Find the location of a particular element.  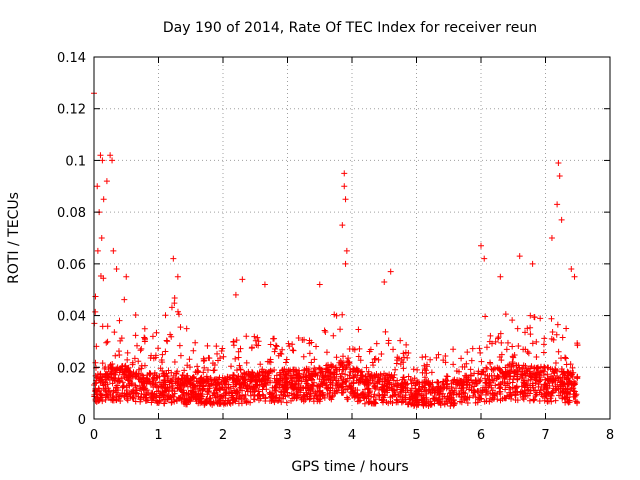

y-tick-label: 0.12 is located at coordinates (71, 110).